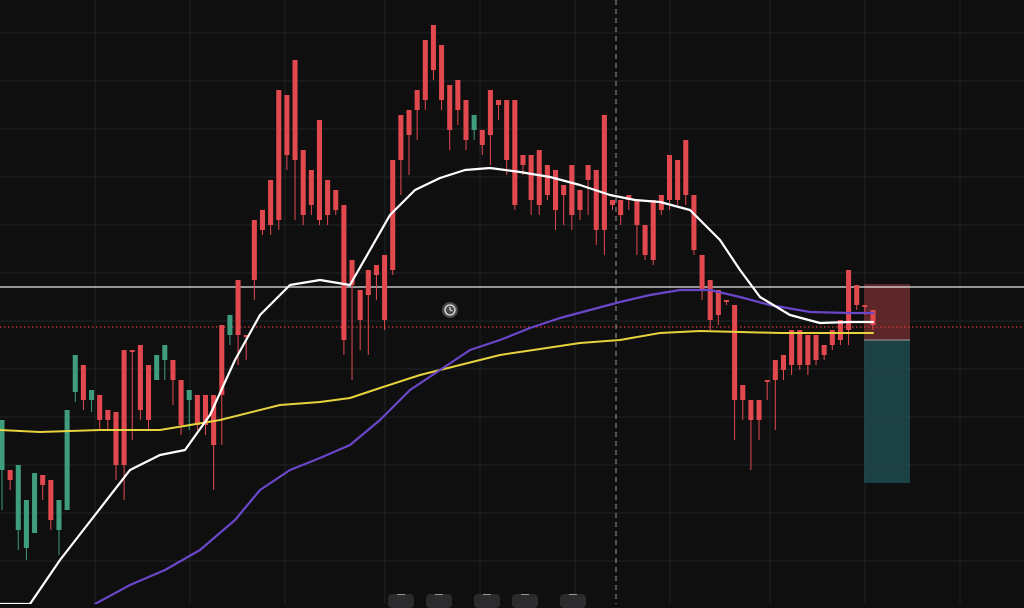  I want to click on take-profit-zone, so click(887, 411).